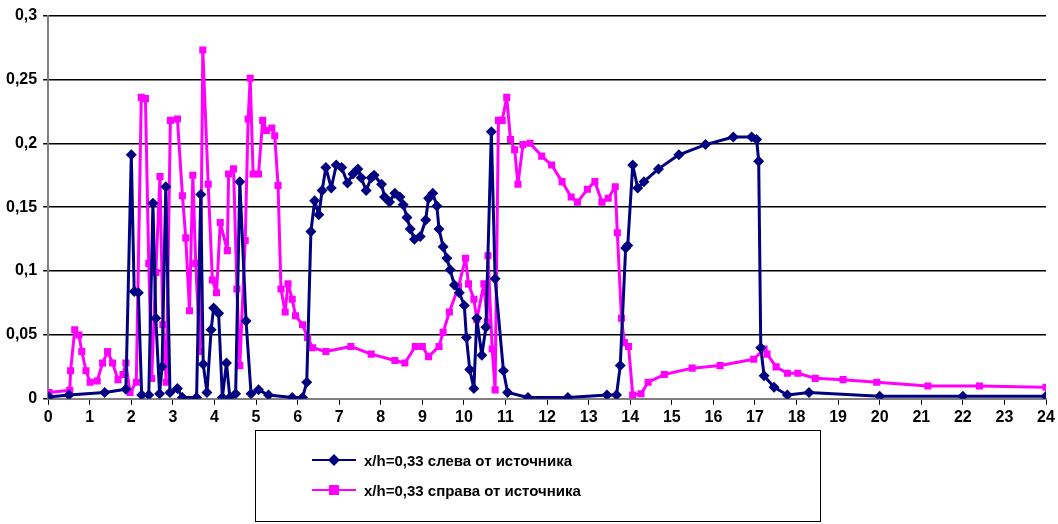  Describe the element at coordinates (468, 460) in the screenshot. I see `legend-label: x/h=0,33 слева от источника` at that location.